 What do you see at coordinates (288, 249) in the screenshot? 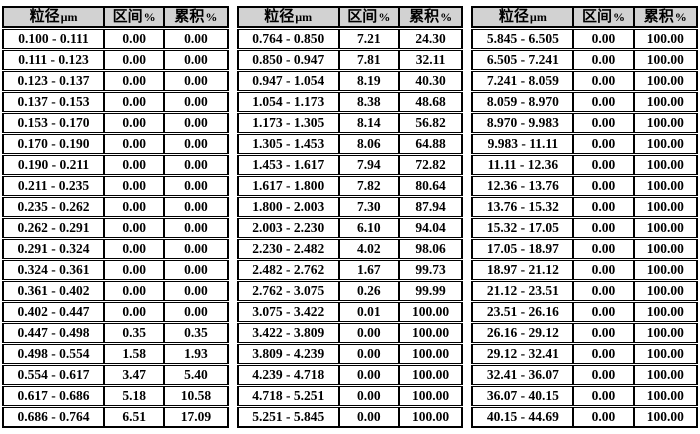
I see `cell-size-range: 2.230 - 2.482` at bounding box center [288, 249].